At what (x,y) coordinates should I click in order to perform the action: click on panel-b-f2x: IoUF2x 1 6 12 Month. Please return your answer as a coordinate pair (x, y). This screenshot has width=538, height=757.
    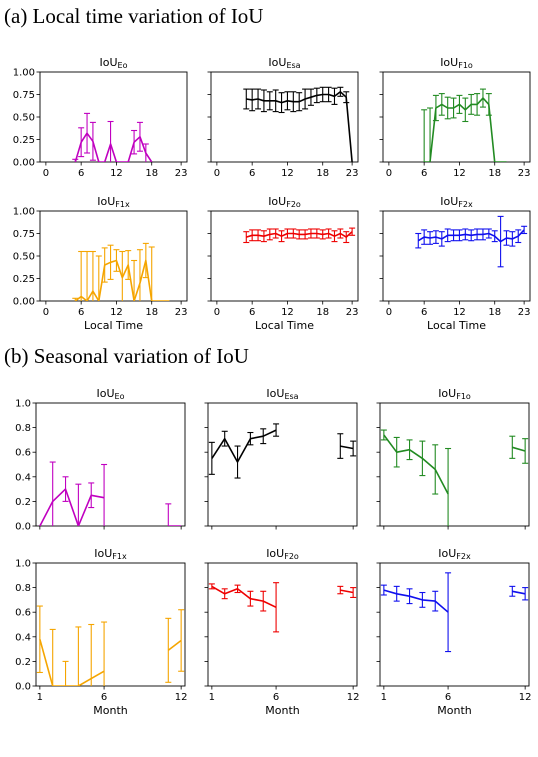
    Looking at the image, I should click on (454, 632).